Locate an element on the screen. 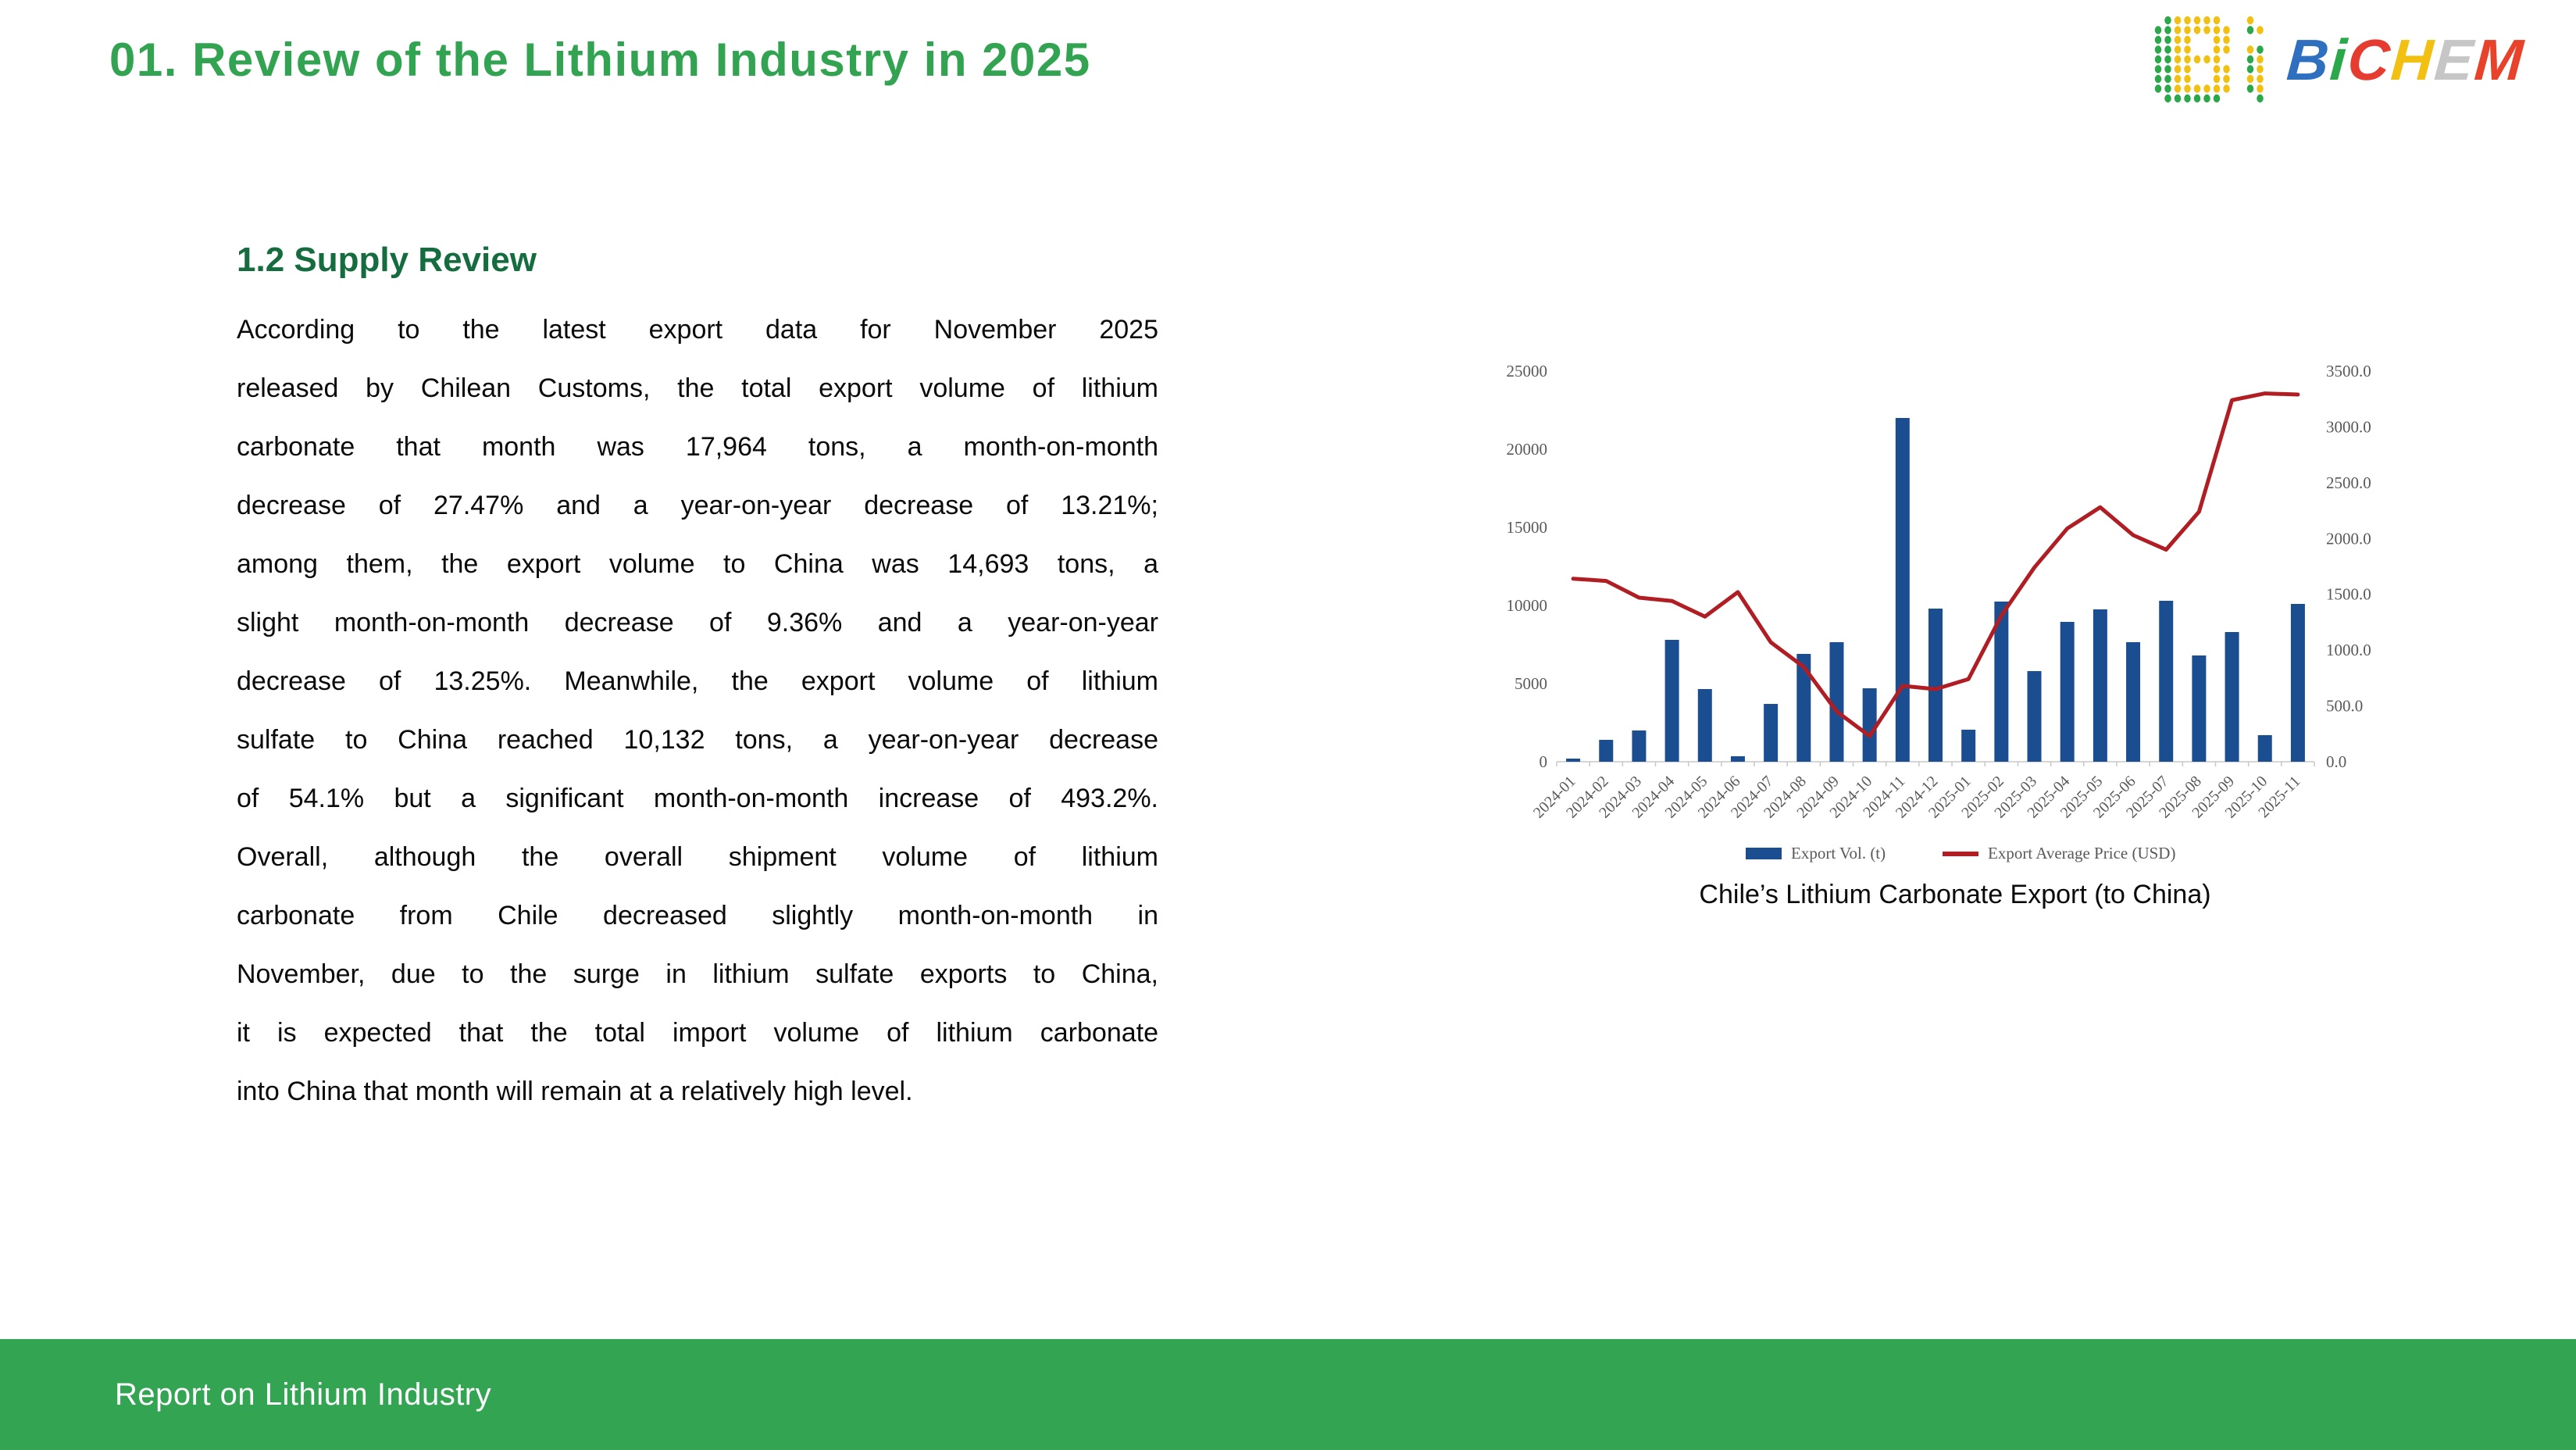 This screenshot has width=2576, height=1450. footer-bar: Report on Lithium Industry is located at coordinates (1288, 1394).